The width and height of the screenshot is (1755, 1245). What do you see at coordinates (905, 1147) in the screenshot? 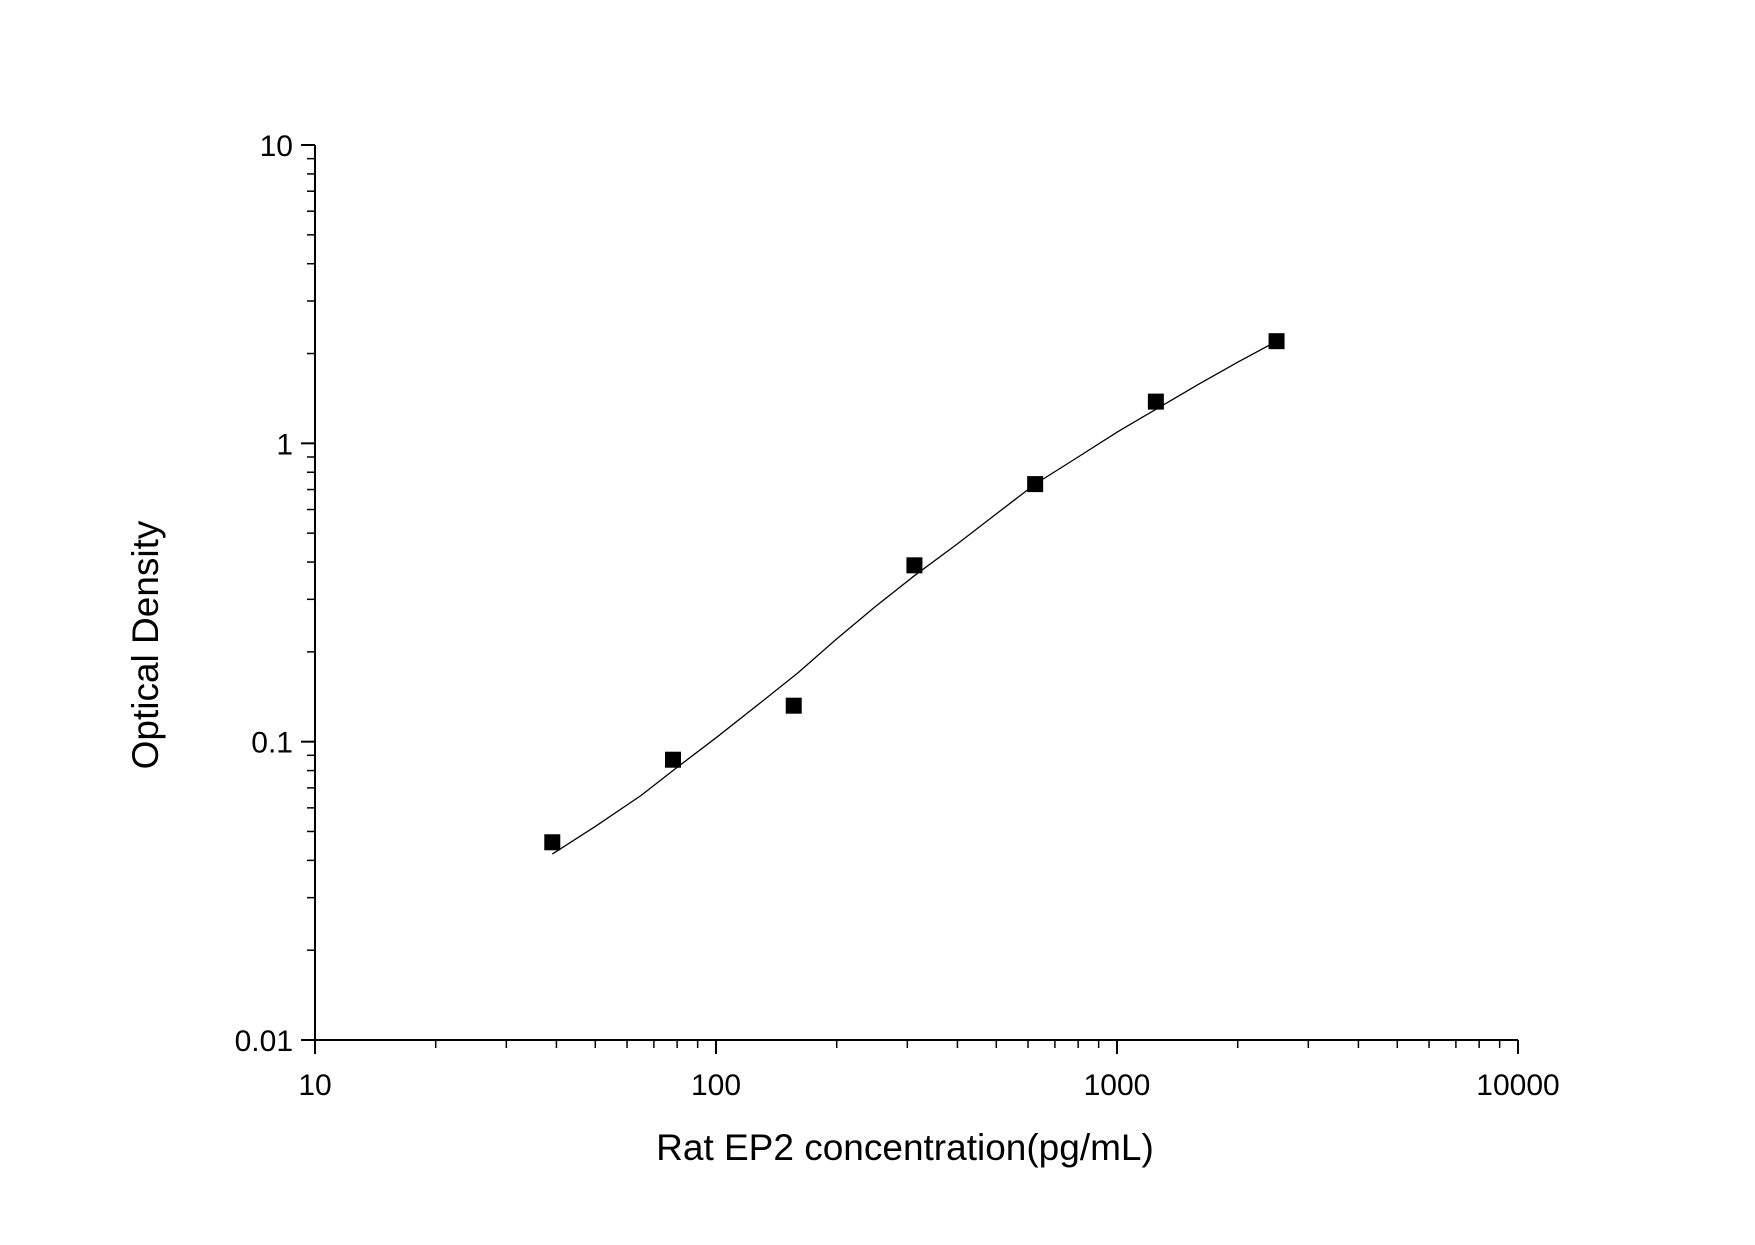
I see `x-axis-title: Rat EP2 concentration(pg/mL)` at bounding box center [905, 1147].